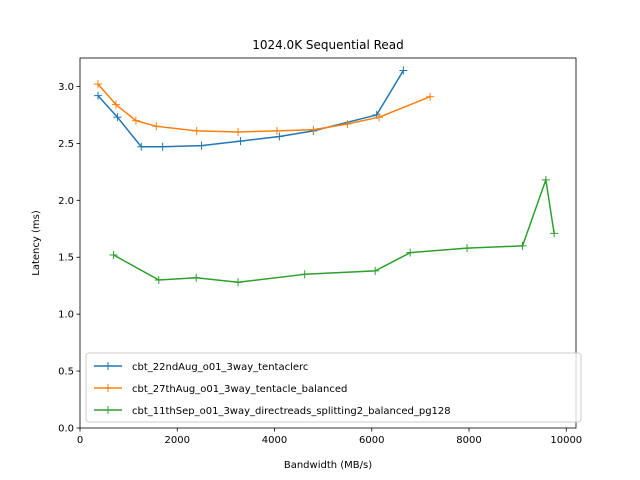  Describe the element at coordinates (66, 201) in the screenshot. I see `y-tick-label: 2.0` at that location.